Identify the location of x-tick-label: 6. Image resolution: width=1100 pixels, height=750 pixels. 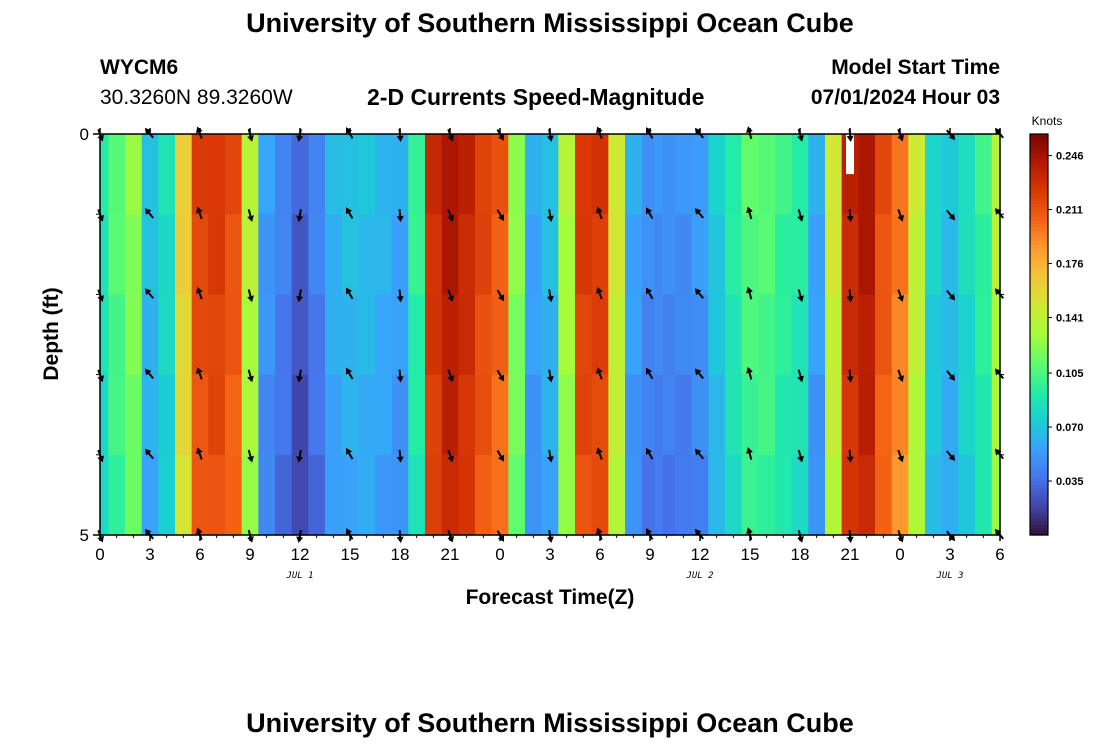
(199, 554).